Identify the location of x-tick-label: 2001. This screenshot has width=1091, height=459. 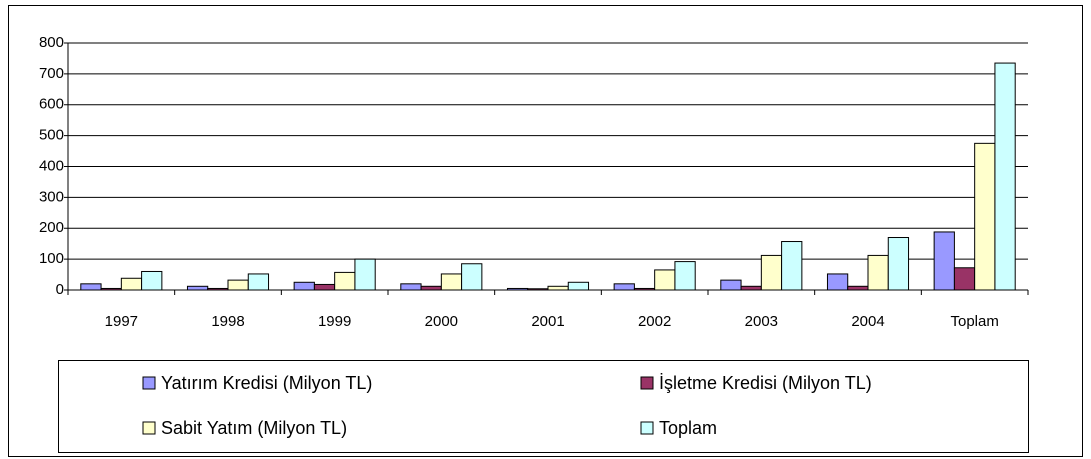
(547, 321).